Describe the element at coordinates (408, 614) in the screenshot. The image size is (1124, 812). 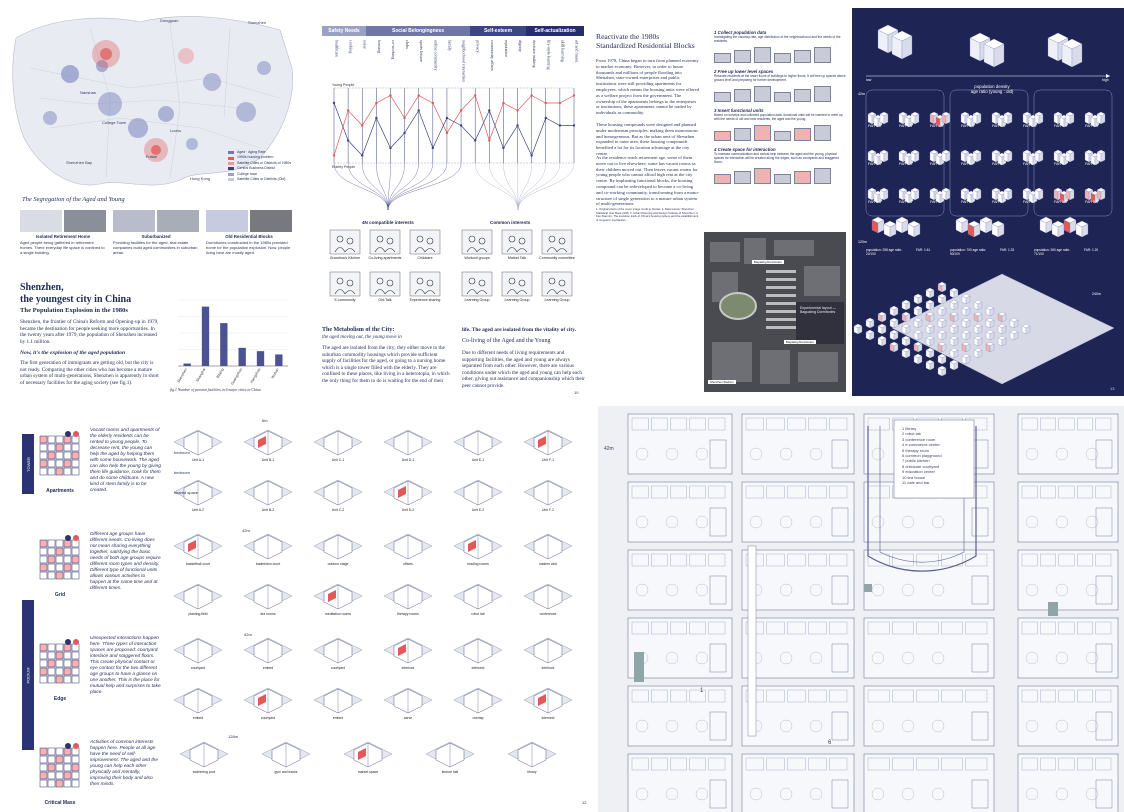
I see `unit-label: therapy rooms` at that location.